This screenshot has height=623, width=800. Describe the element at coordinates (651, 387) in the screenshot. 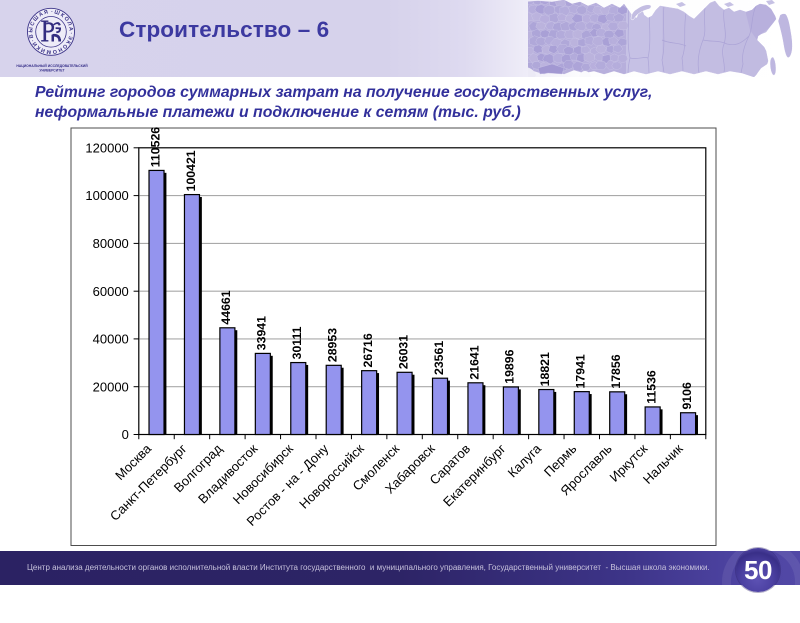

I see `svg-text: 11536` at that location.